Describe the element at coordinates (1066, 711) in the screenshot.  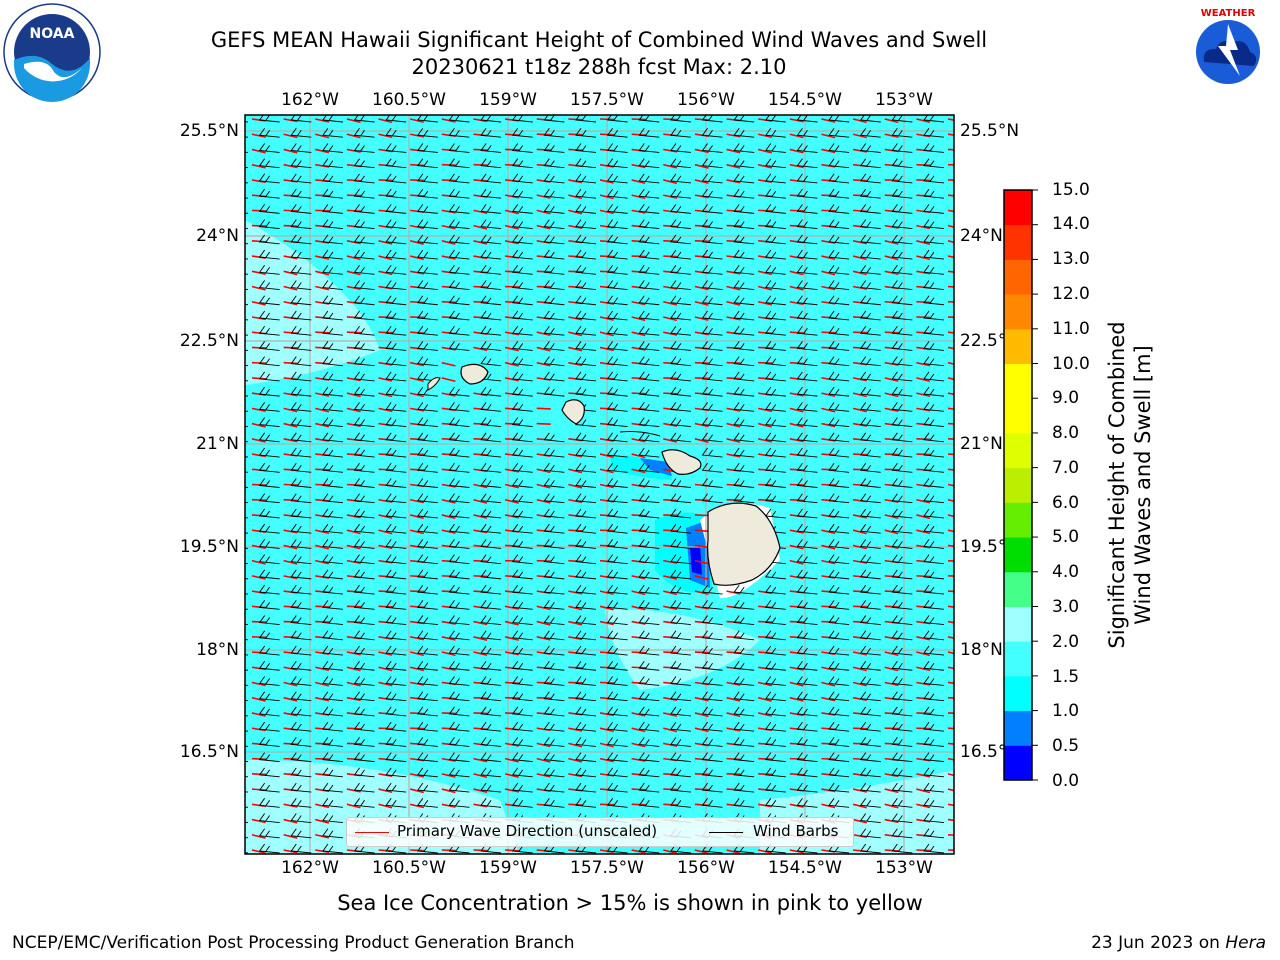
I see `colorbar-label: 1.0` at that location.